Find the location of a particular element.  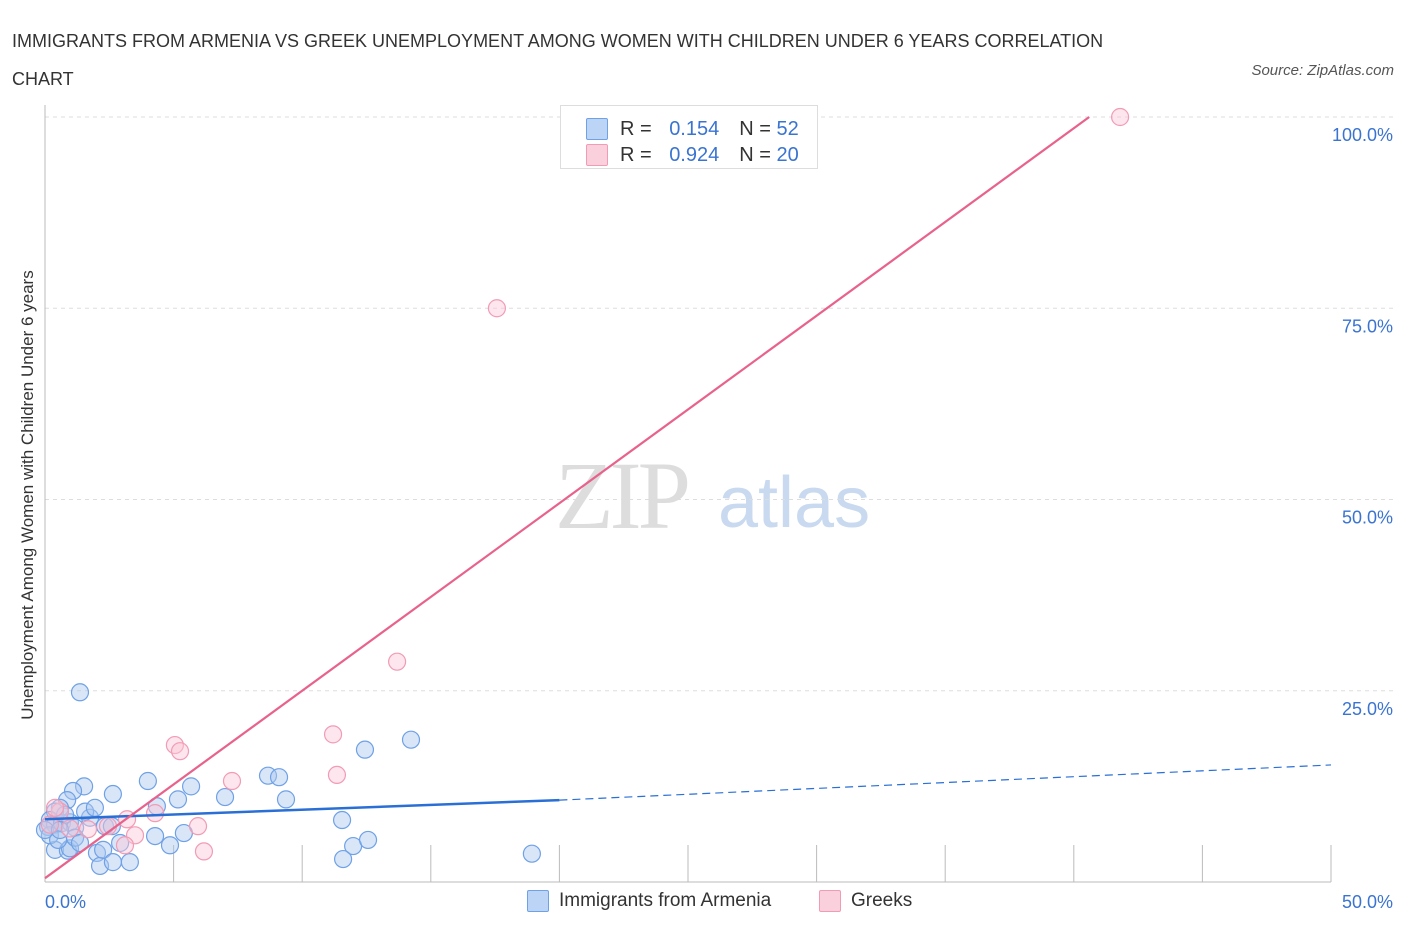

legend-row-greeks: R = 0.924 N = 20 is located at coordinates (692, 155).